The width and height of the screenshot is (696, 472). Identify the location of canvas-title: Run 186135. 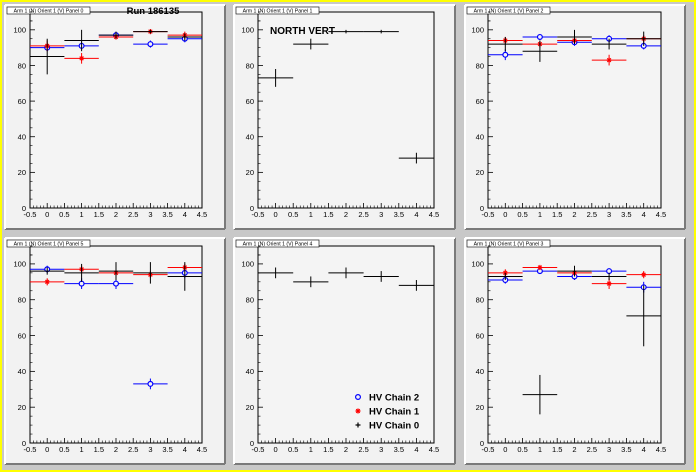
(154, 11).